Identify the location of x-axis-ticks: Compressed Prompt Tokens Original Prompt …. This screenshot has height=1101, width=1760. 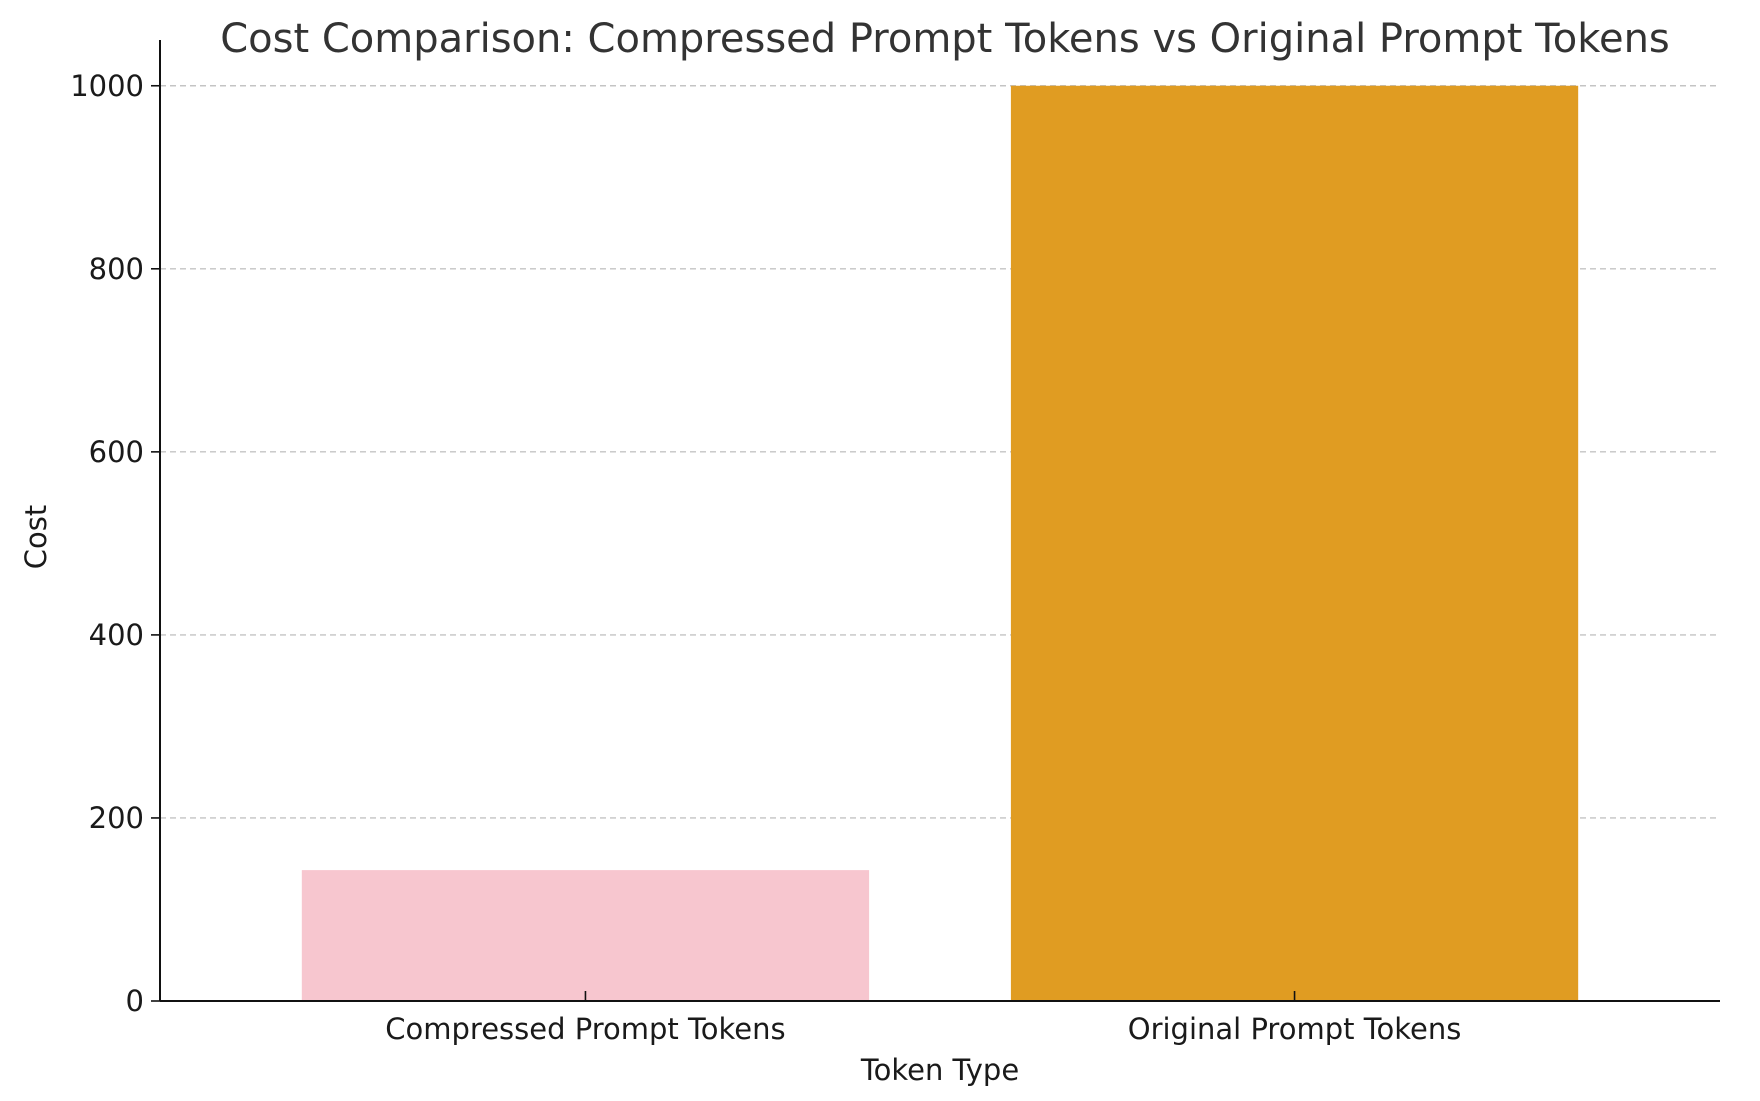
(923, 1018).